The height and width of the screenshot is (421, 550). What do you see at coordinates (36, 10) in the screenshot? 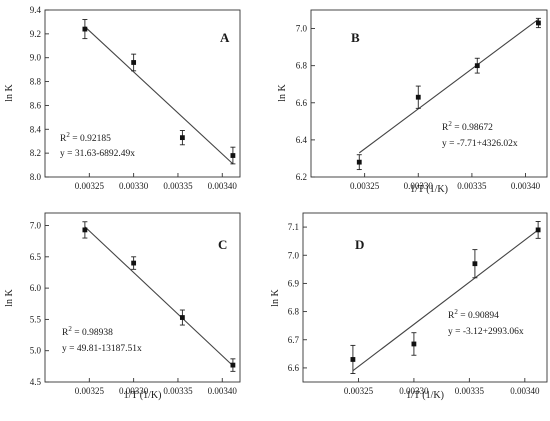
I see `y-tick-label: 9.4` at bounding box center [36, 10].